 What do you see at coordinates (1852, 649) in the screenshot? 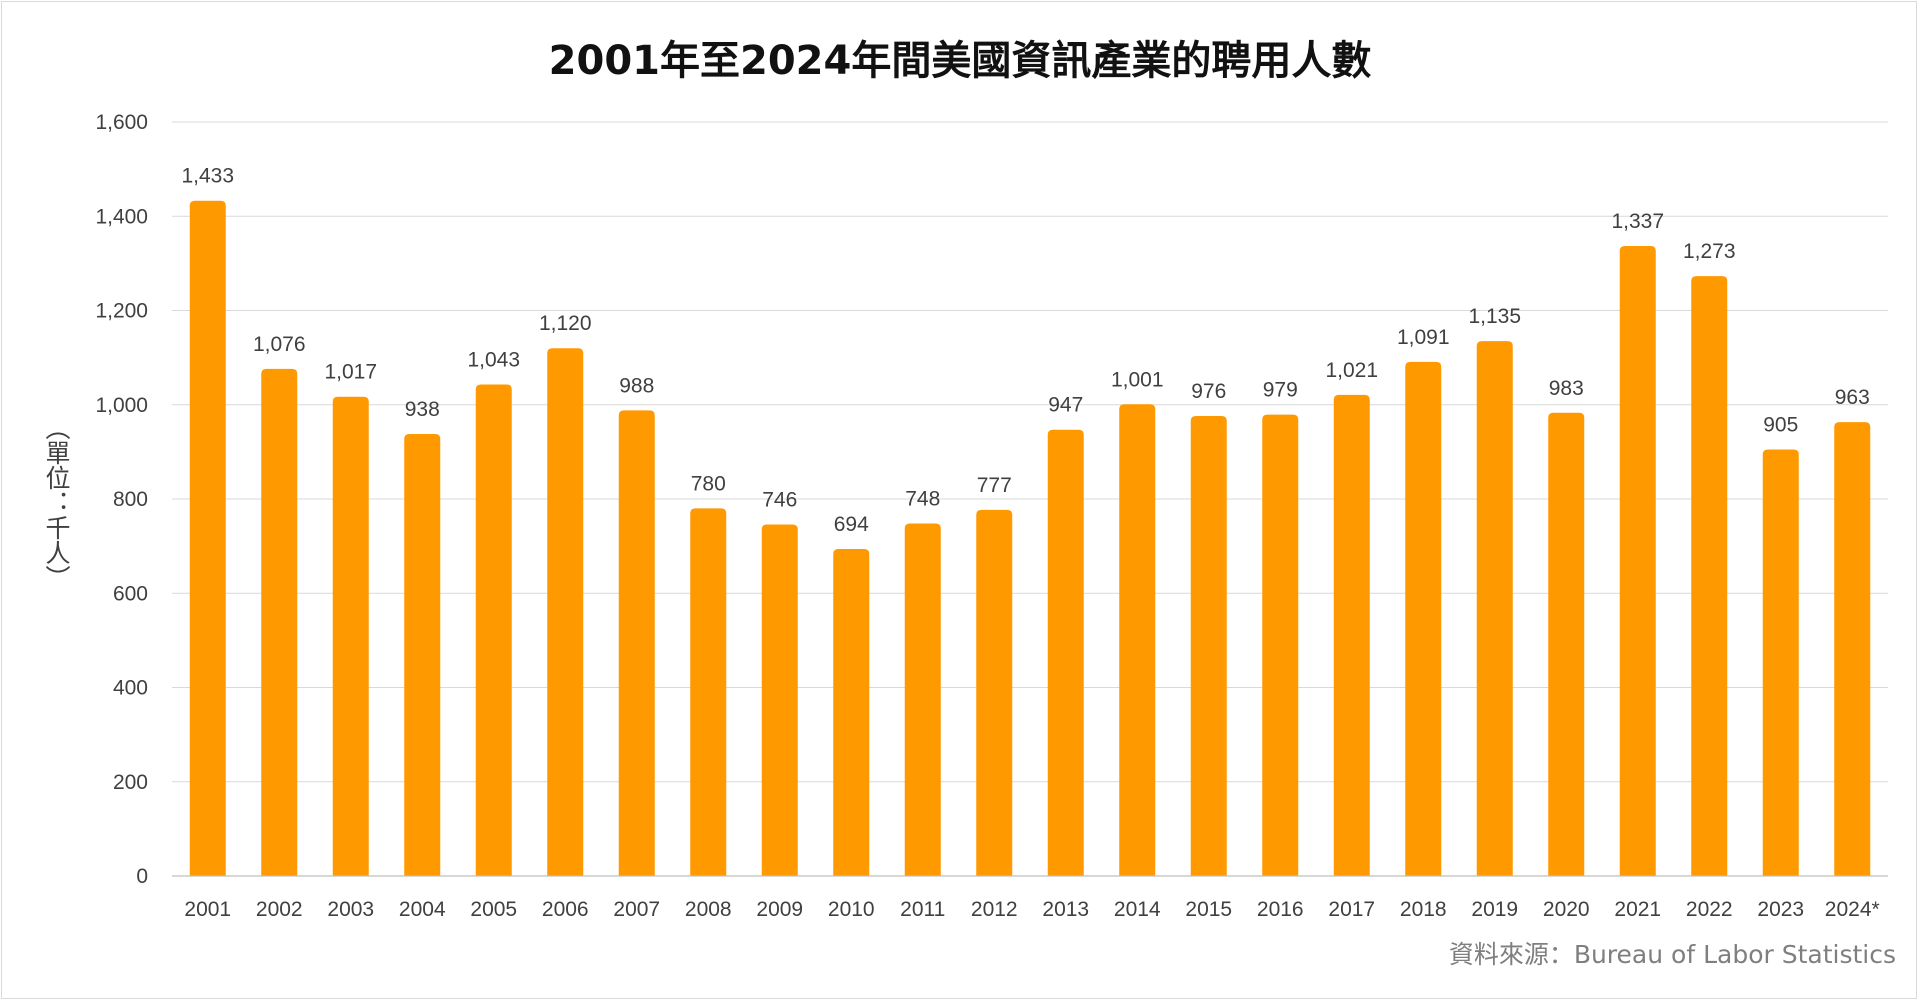
I see `bar-2024*` at bounding box center [1852, 649].